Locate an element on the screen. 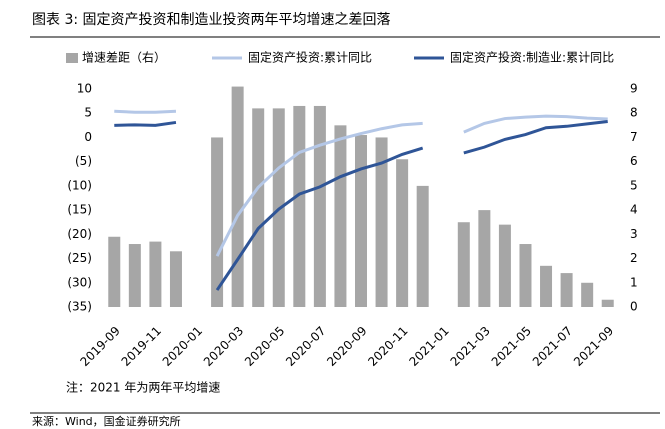 The width and height of the screenshot is (665, 429). y2-tick-label: 3 is located at coordinates (634, 234).